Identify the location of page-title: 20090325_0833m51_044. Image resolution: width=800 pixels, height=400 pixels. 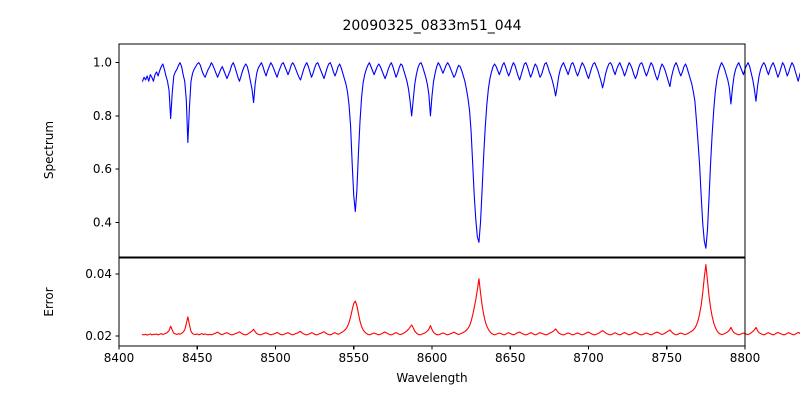
(431, 26).